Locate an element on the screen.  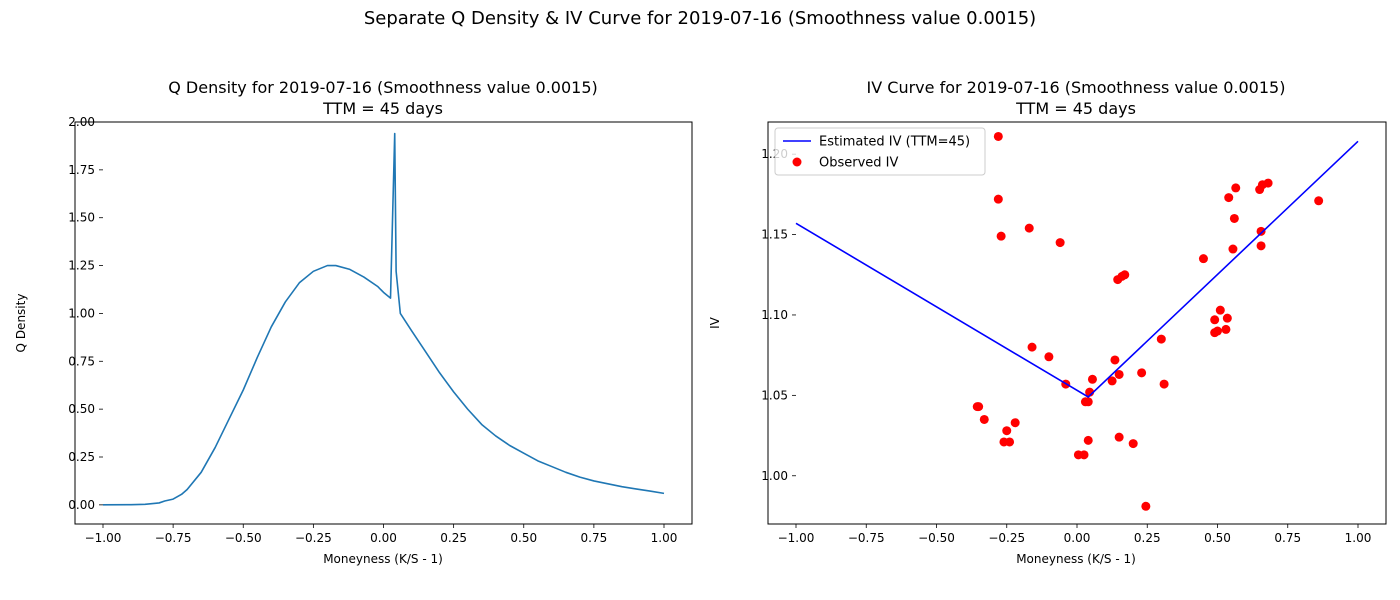
q-density-y-axis-label: Q Density is located at coordinates (21, 323).